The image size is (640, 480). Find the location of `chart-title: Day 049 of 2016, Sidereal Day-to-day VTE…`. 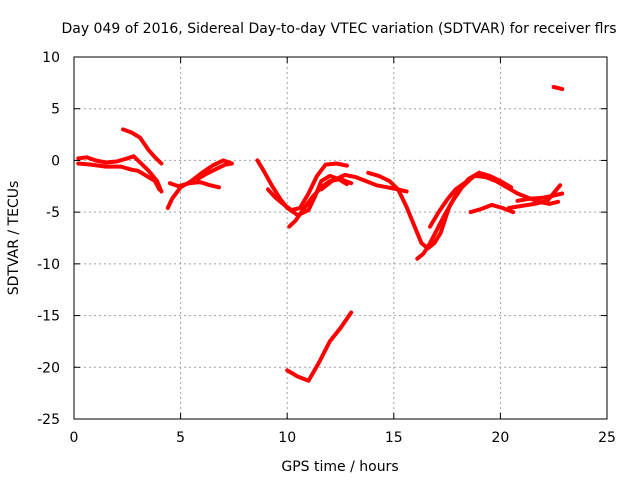

chart-title: Day 049 of 2016, Sidereal Day-to-day VTE… is located at coordinates (338, 29).